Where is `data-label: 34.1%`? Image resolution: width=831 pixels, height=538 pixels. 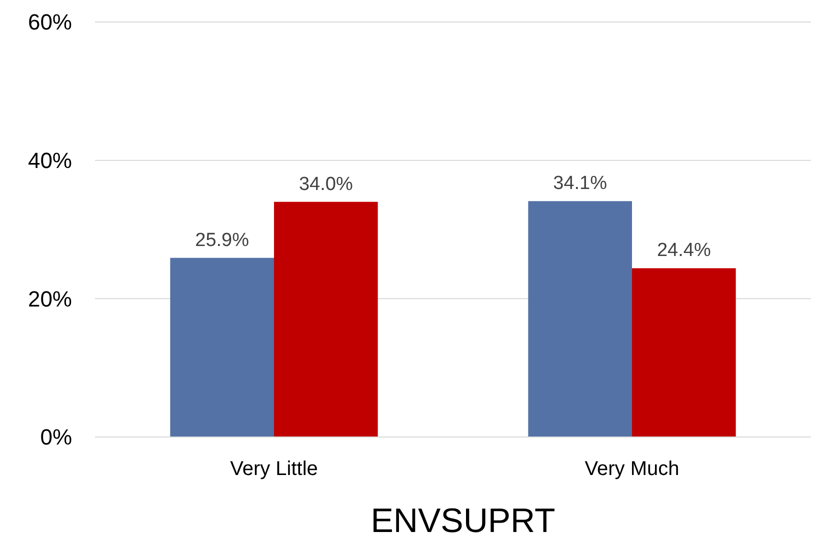 data-label: 34.1% is located at coordinates (580, 183).